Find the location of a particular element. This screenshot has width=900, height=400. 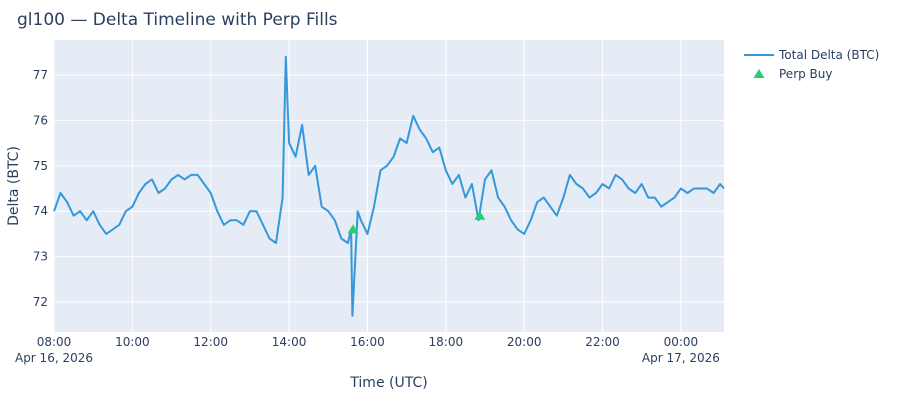

legend-label: Perp Buy is located at coordinates (806, 74).